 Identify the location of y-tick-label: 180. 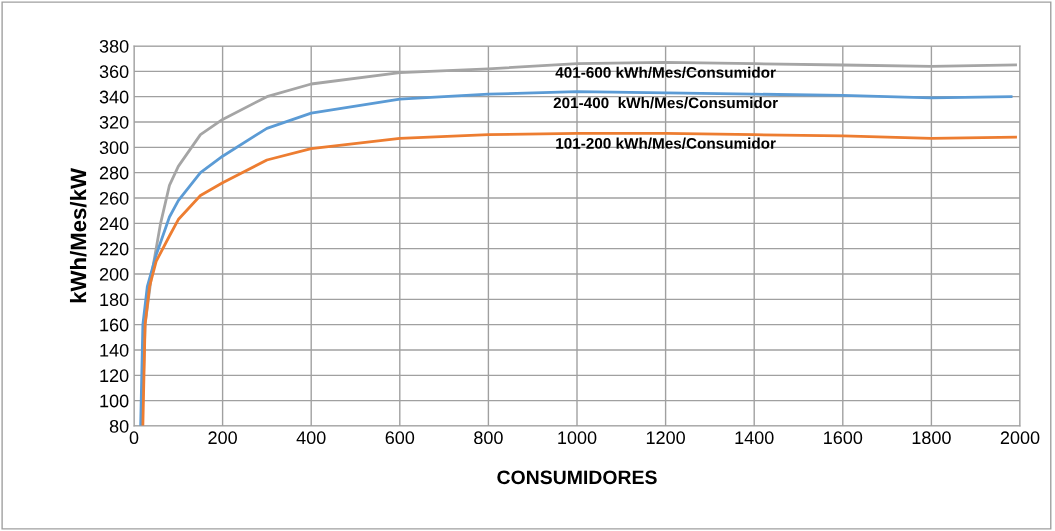
(114, 300).